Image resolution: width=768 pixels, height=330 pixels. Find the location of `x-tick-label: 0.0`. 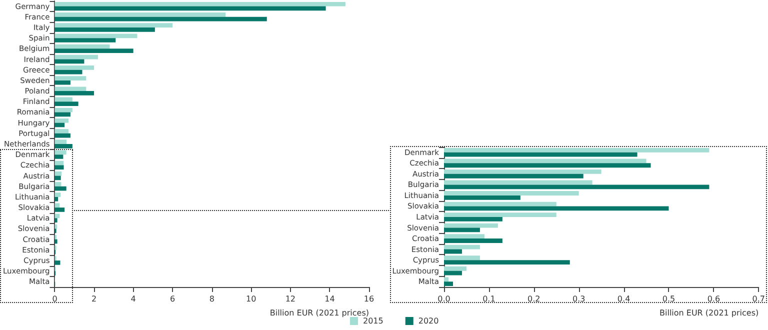

x-tick-label: 0.0 is located at coordinates (444, 299).